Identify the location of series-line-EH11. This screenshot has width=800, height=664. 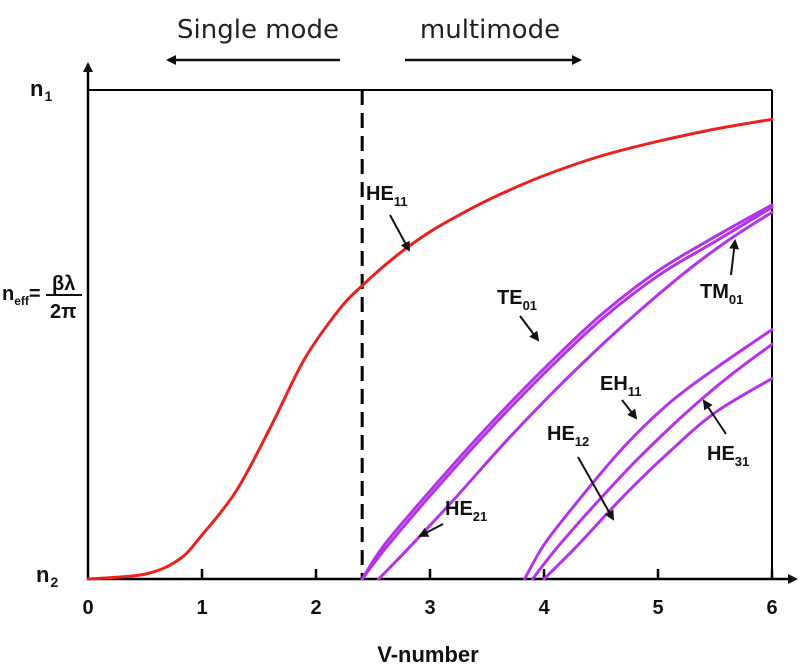
(648, 454).